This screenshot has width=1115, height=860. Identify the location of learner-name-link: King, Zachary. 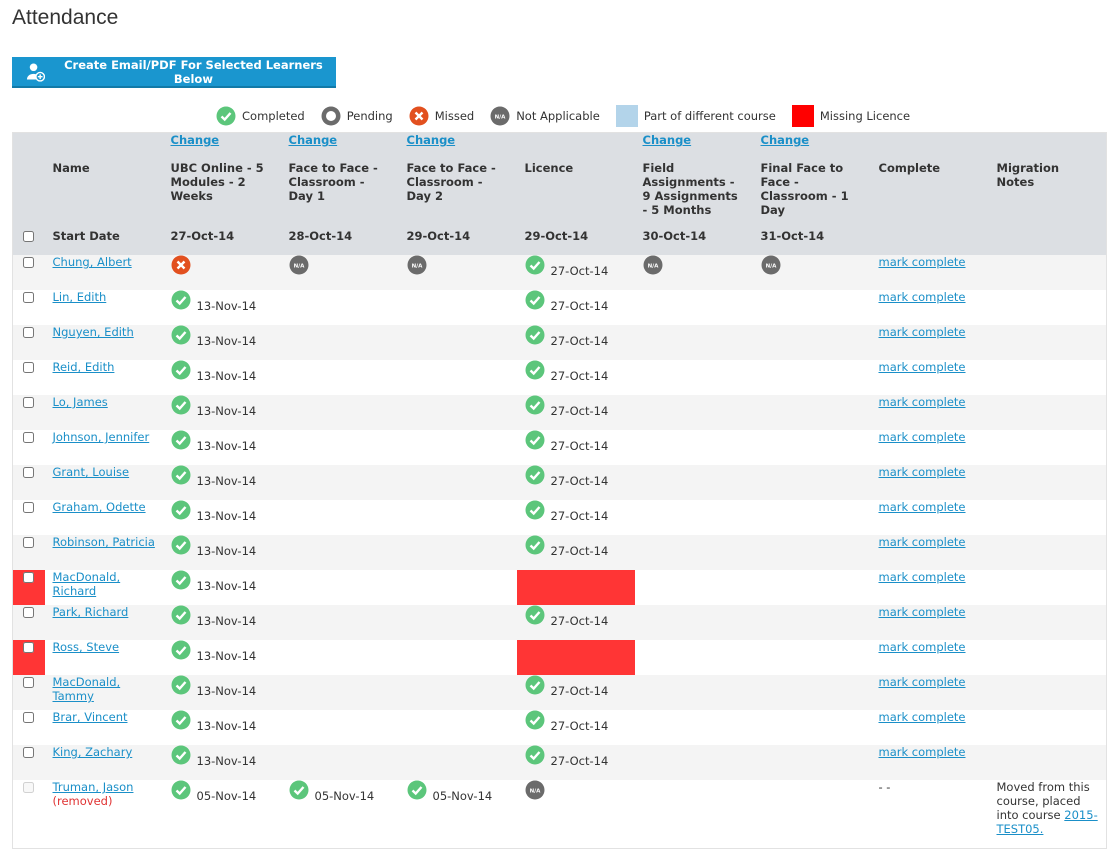
(92, 752).